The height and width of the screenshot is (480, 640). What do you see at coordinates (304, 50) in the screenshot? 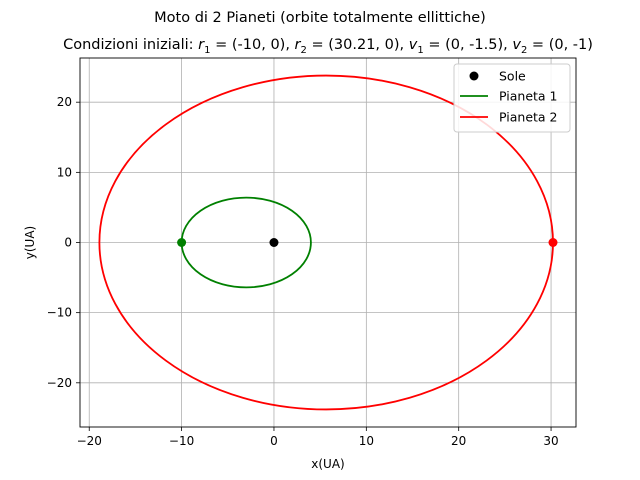
I see `title-sub-1: 2` at bounding box center [304, 50].